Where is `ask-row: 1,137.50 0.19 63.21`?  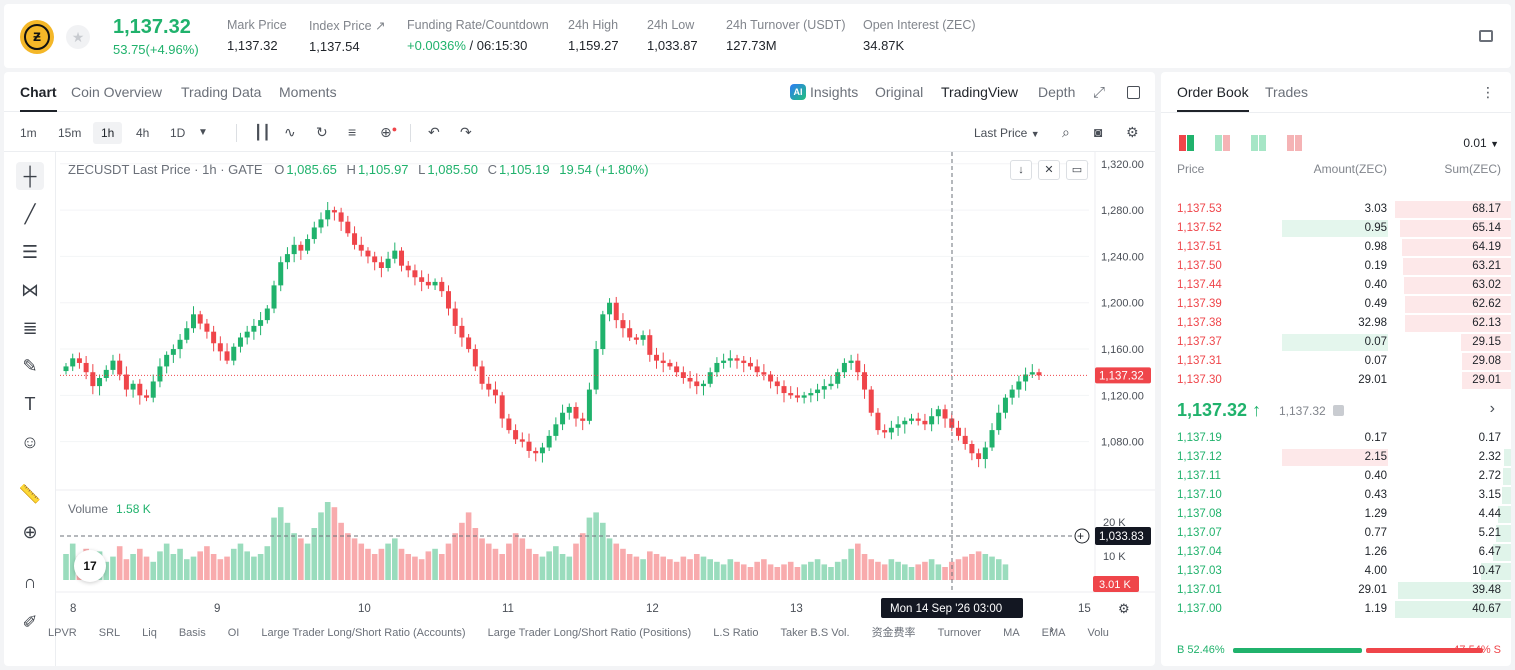 ask-row: 1,137.50 0.19 63.21 is located at coordinates (1336, 266).